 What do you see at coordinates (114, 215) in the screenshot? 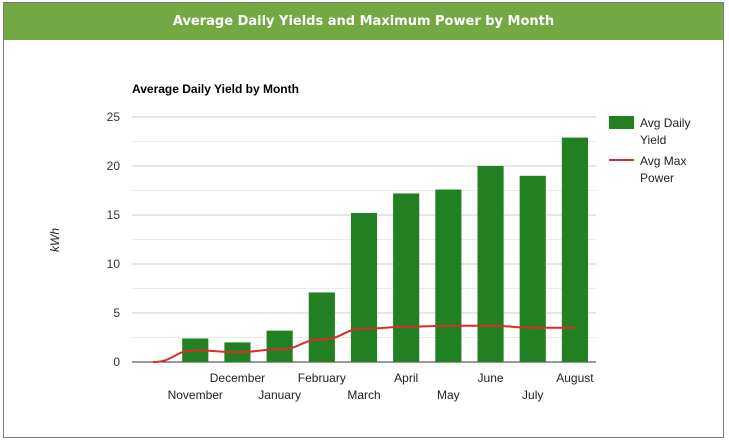
I see `y-tick-label: 15` at bounding box center [114, 215].